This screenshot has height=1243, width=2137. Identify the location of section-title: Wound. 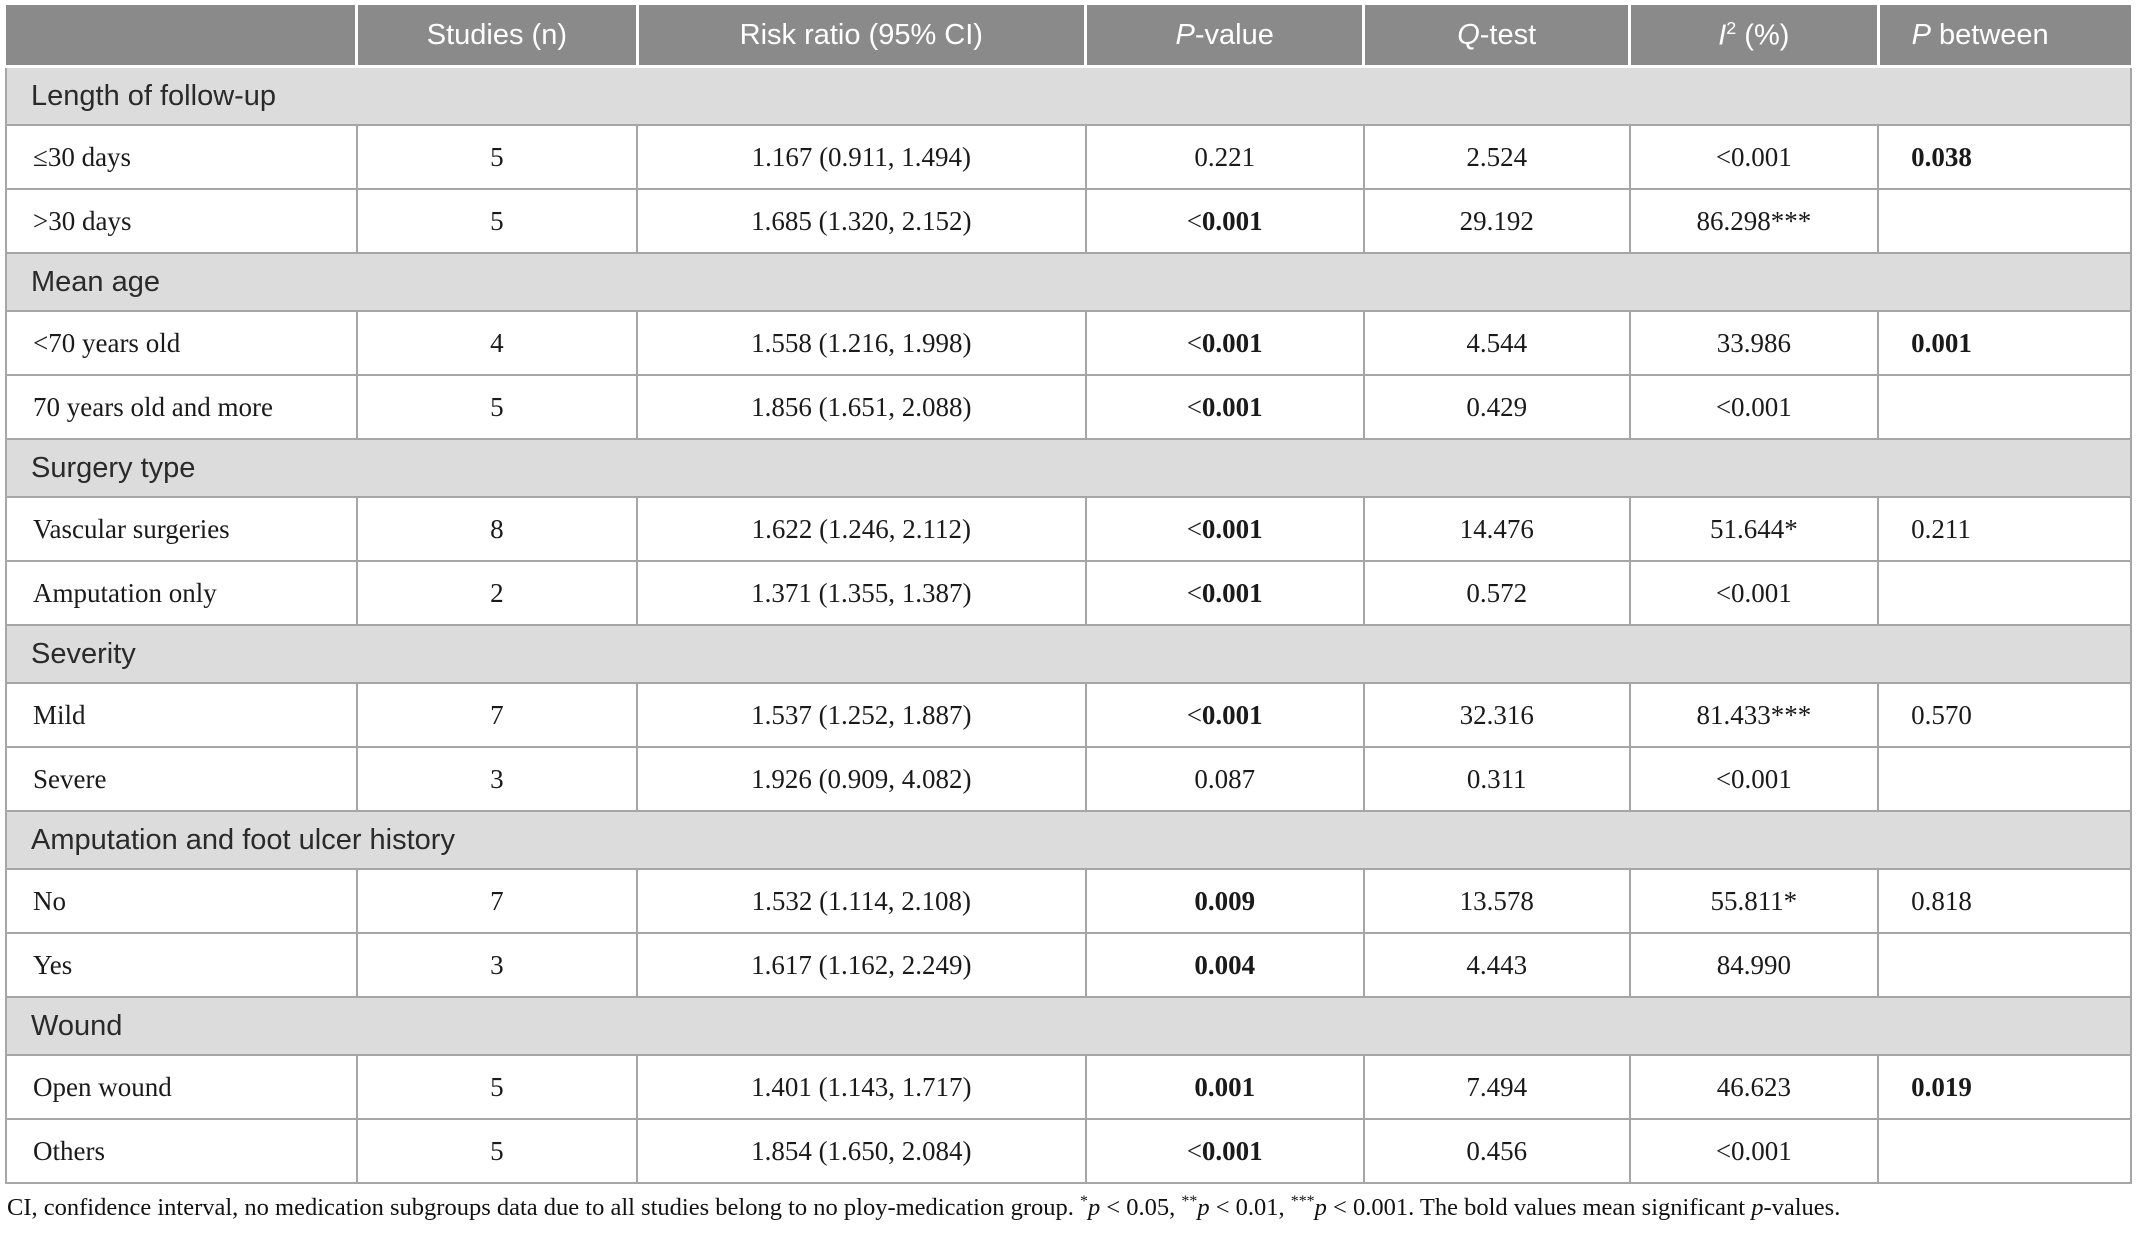
(1068, 1026).